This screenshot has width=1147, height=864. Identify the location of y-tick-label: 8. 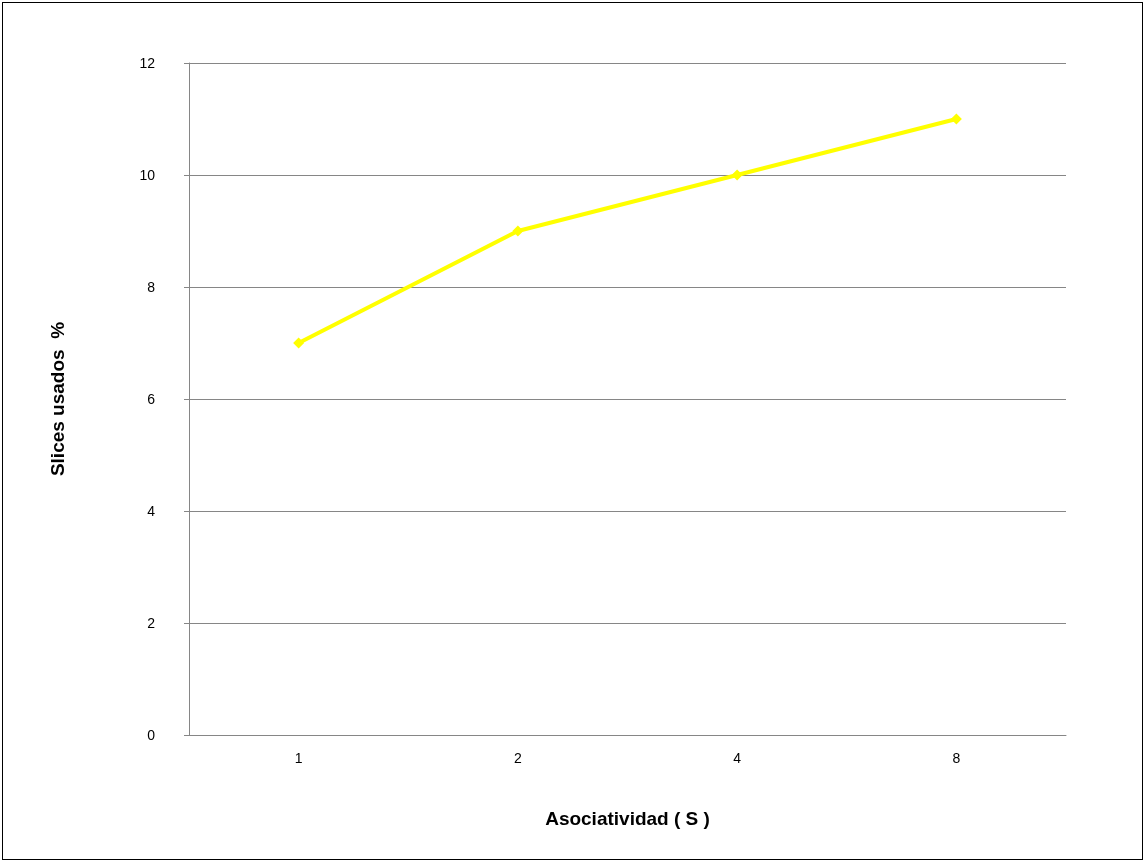
(151, 287).